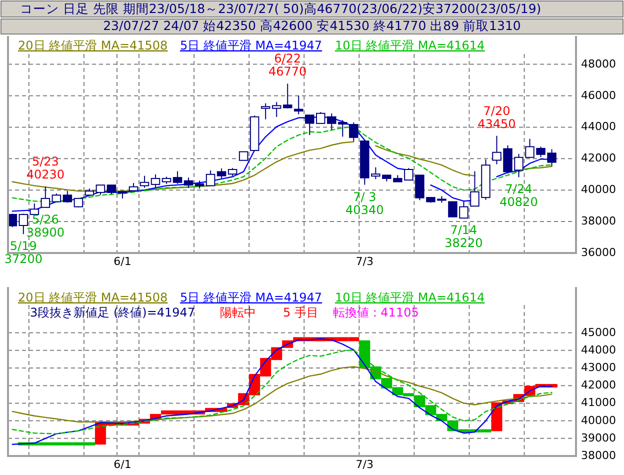 The height and width of the screenshot is (475, 624). What do you see at coordinates (300, 312) in the screenshot?
I see `annotation: 5 手目` at bounding box center [300, 312].